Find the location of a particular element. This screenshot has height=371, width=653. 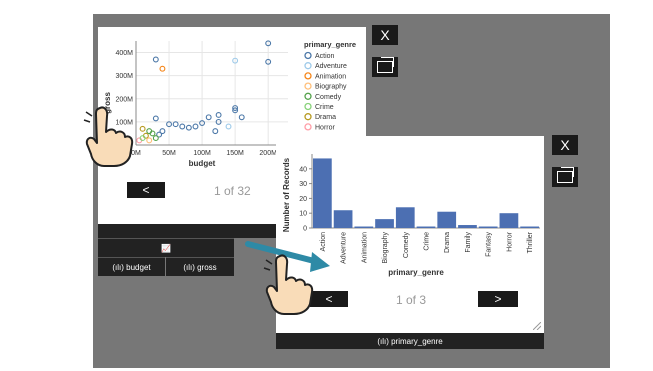

field-chip-gross: (ılı) gross is located at coordinates (200, 266).